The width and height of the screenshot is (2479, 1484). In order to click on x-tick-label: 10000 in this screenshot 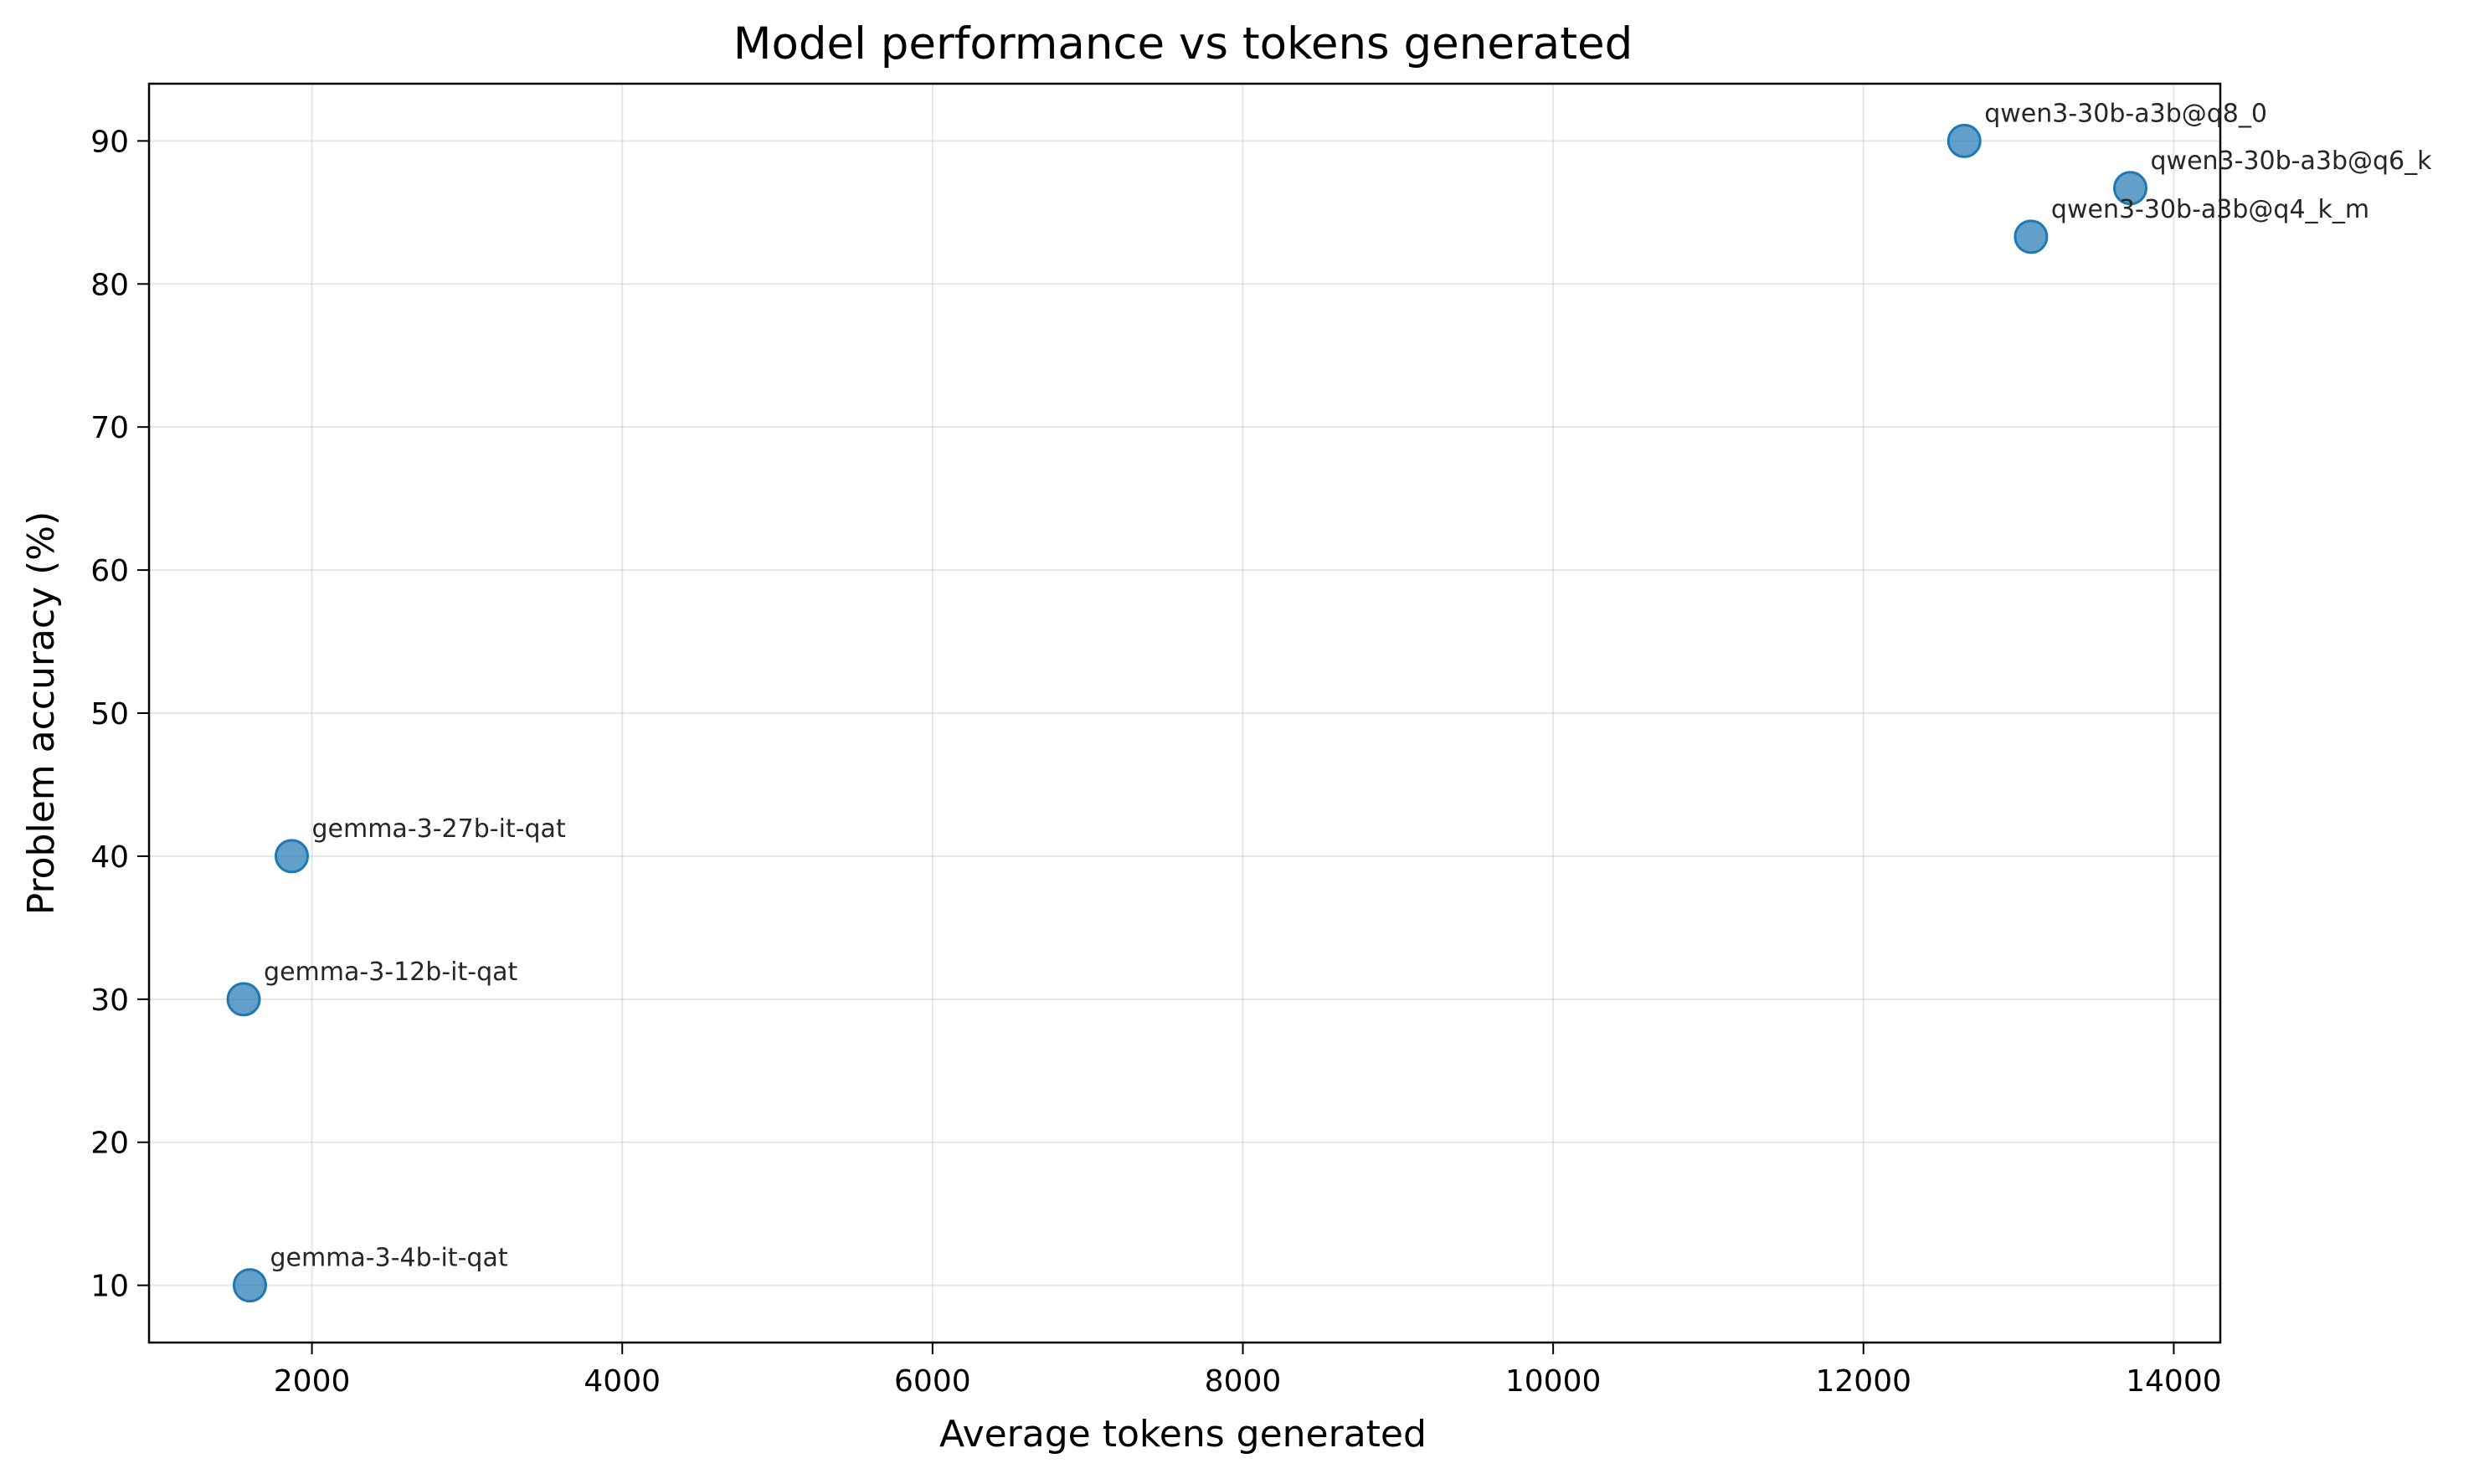, I will do `click(1553, 1382)`.